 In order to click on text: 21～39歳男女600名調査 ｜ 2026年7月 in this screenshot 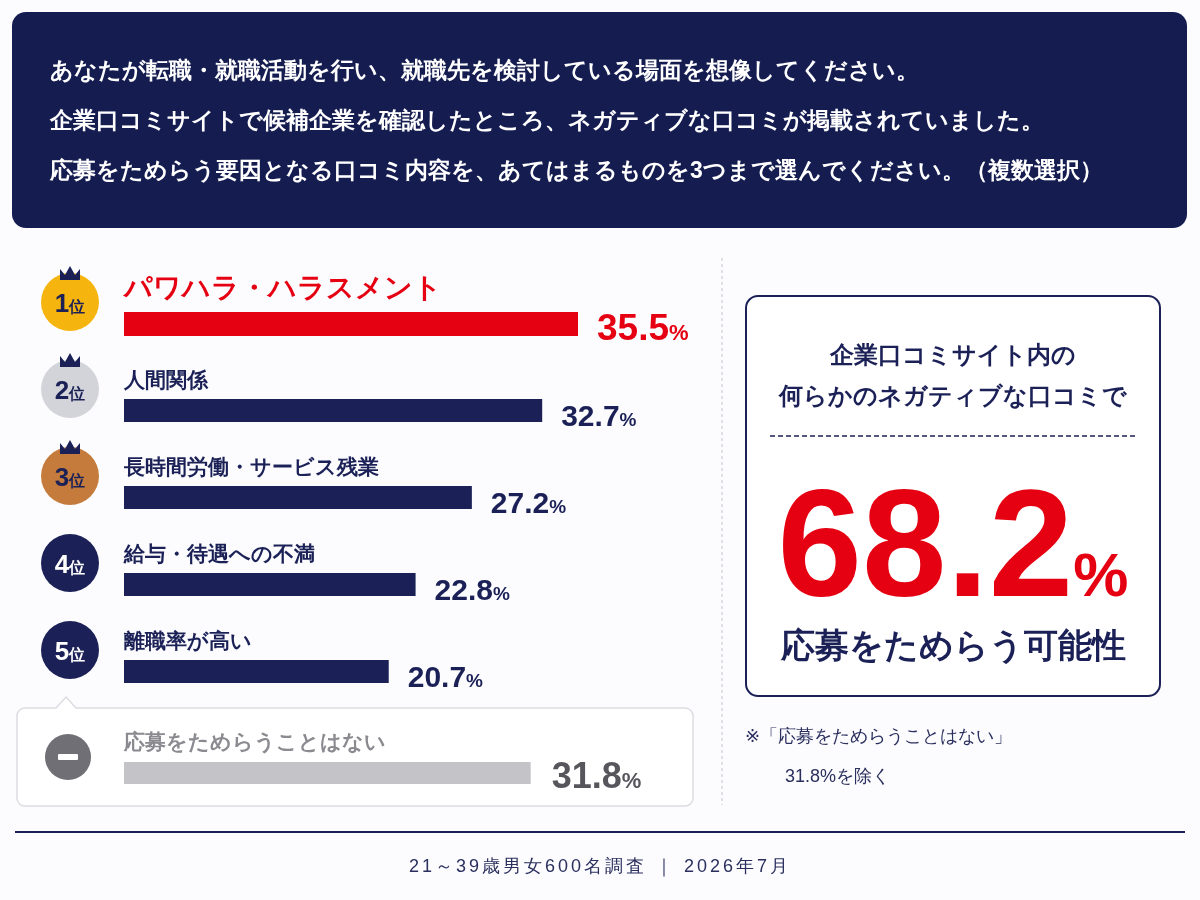, I will do `click(600, 866)`.